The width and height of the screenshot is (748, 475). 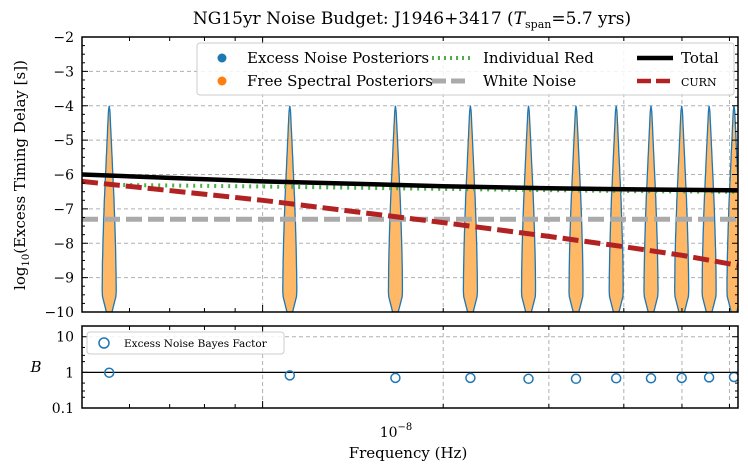 What do you see at coordinates (63, 38) in the screenshot?
I see `top-y-tick-label: −2` at bounding box center [63, 38].